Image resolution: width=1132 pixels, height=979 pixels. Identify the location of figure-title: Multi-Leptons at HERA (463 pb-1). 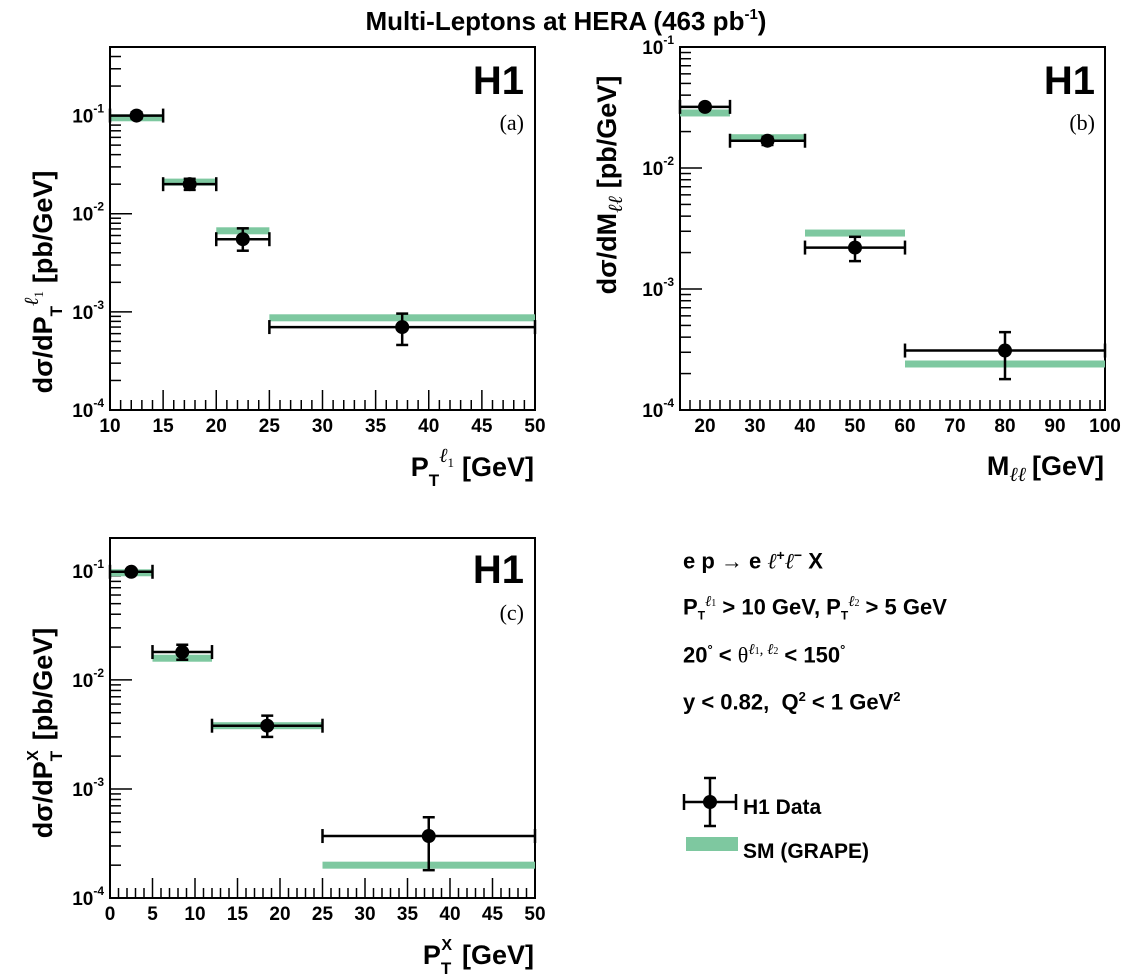
(566, 21).